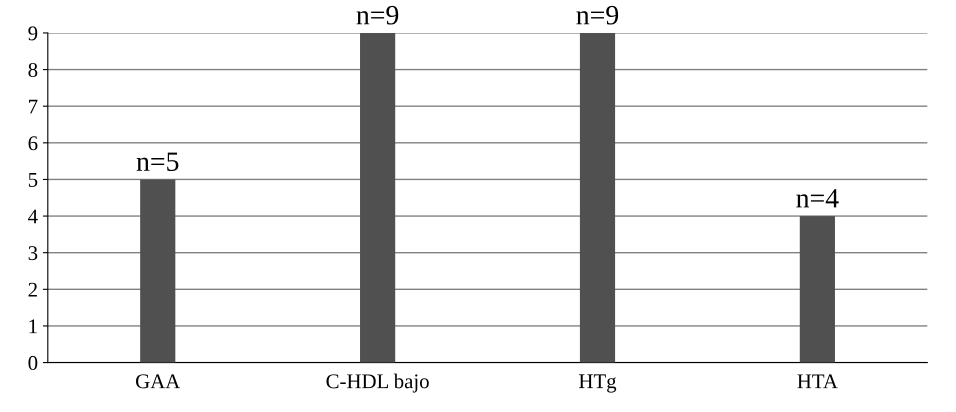  I want to click on y-tick-label: 4, so click(33, 217).